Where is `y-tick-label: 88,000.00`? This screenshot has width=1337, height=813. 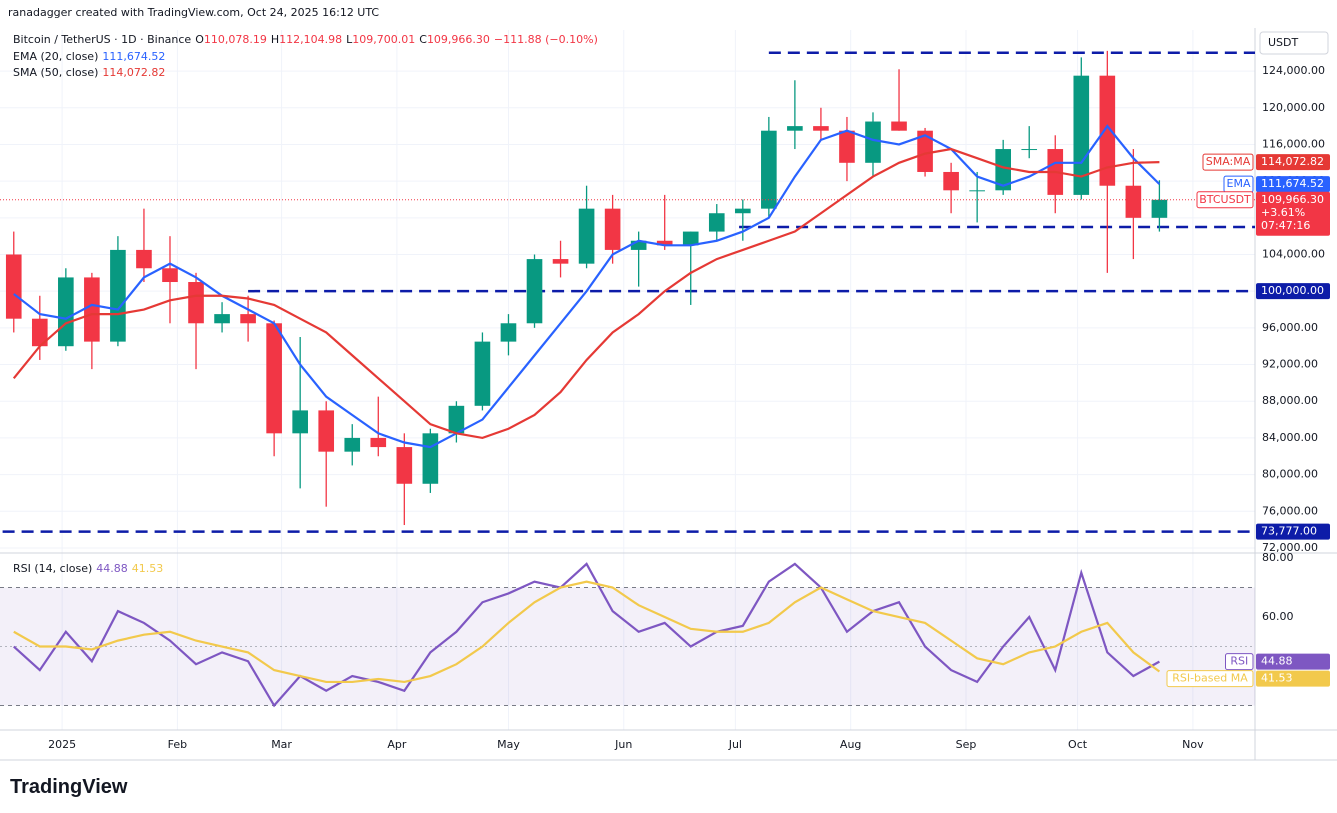
y-tick-label: 88,000.00 is located at coordinates (1290, 400).